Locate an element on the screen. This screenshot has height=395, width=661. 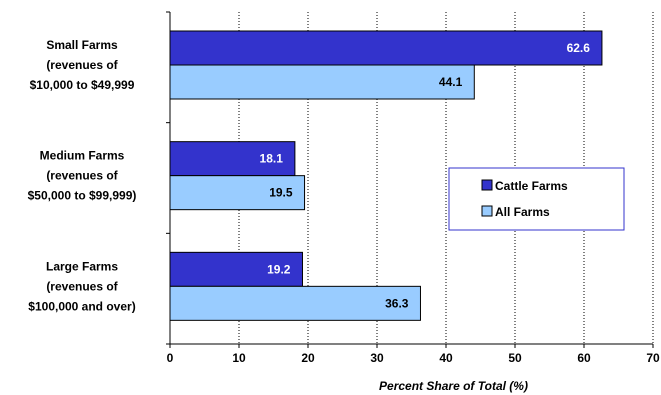
category-label: $10,000 to $49,999 is located at coordinates (82, 85).